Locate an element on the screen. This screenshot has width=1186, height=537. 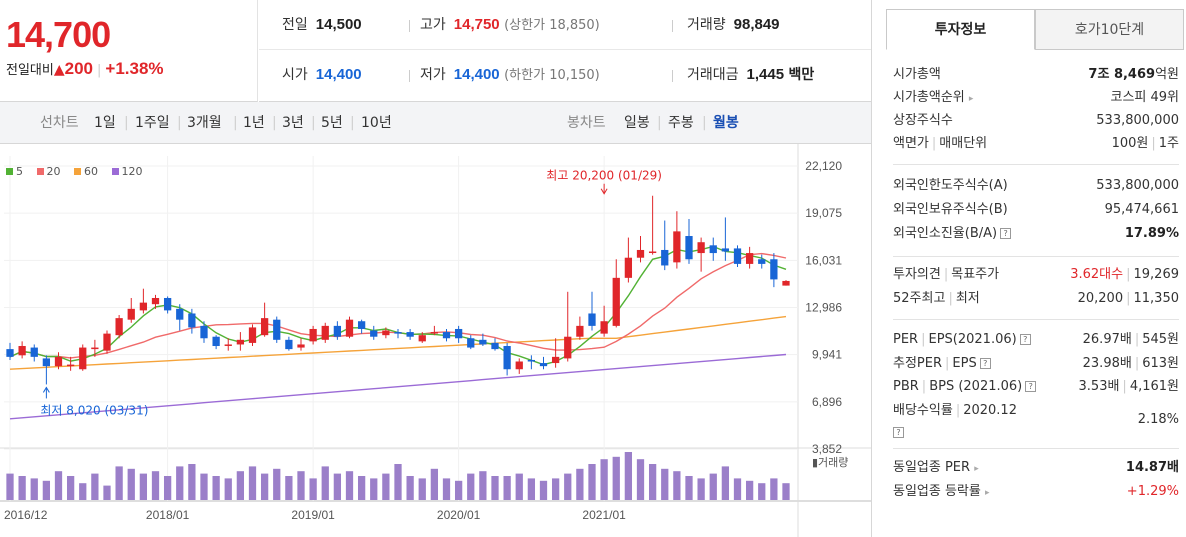
tab-investment-info: 투자정보 is located at coordinates (960, 29).